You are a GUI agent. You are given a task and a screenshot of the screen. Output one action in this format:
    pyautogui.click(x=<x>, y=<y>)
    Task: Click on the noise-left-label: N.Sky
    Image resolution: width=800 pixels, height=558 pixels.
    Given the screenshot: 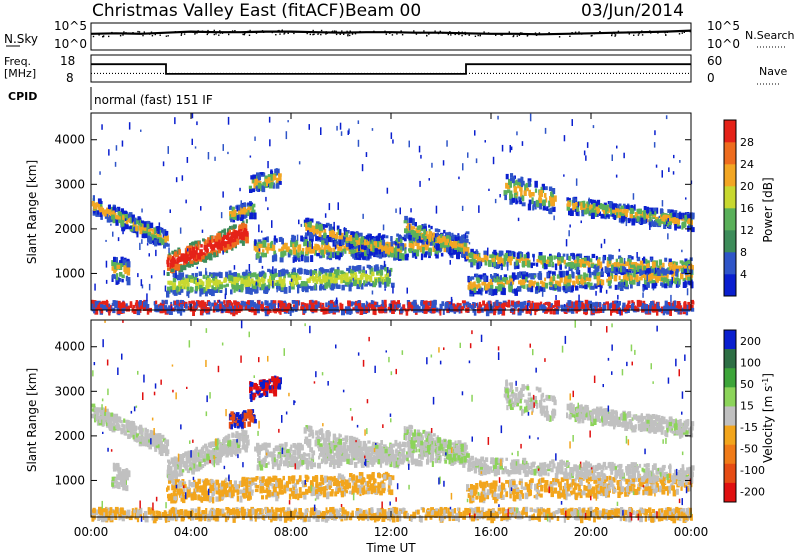 What is the action you would take?
    pyautogui.click(x=21, y=39)
    